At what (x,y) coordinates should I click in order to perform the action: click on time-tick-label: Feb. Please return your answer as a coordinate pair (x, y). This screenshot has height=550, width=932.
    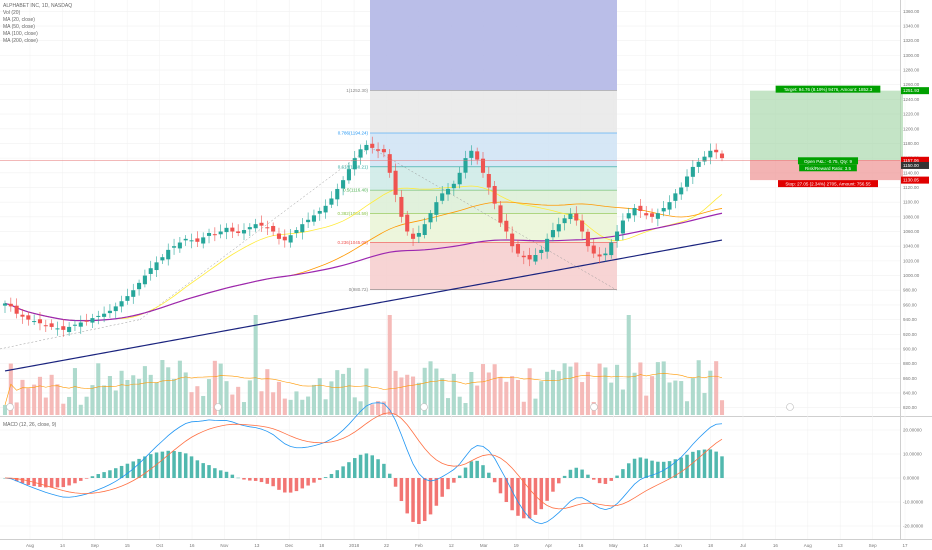
    Looking at the image, I should click on (419, 545).